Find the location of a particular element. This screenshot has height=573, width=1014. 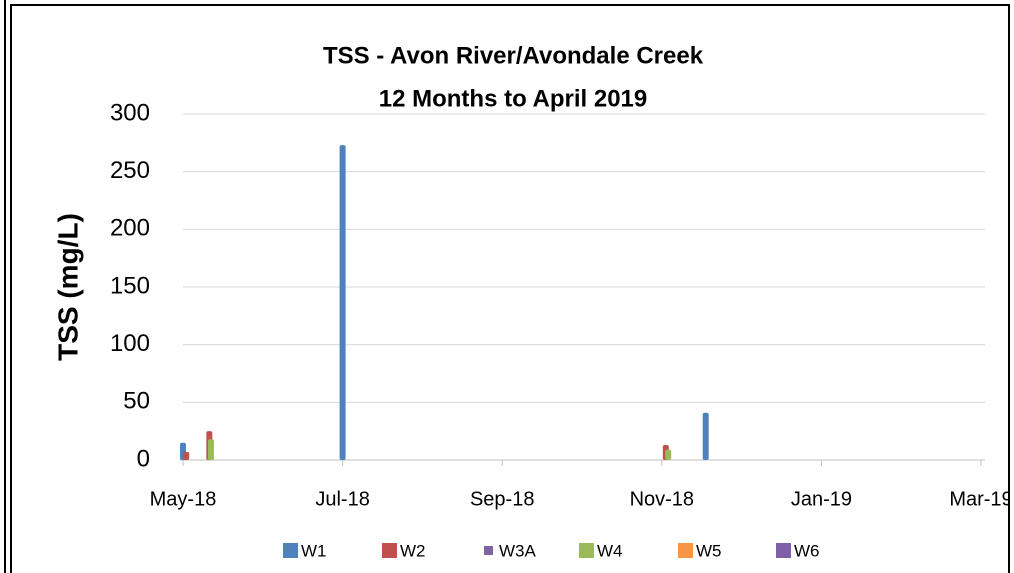

legend-label: W5 is located at coordinates (709, 550).